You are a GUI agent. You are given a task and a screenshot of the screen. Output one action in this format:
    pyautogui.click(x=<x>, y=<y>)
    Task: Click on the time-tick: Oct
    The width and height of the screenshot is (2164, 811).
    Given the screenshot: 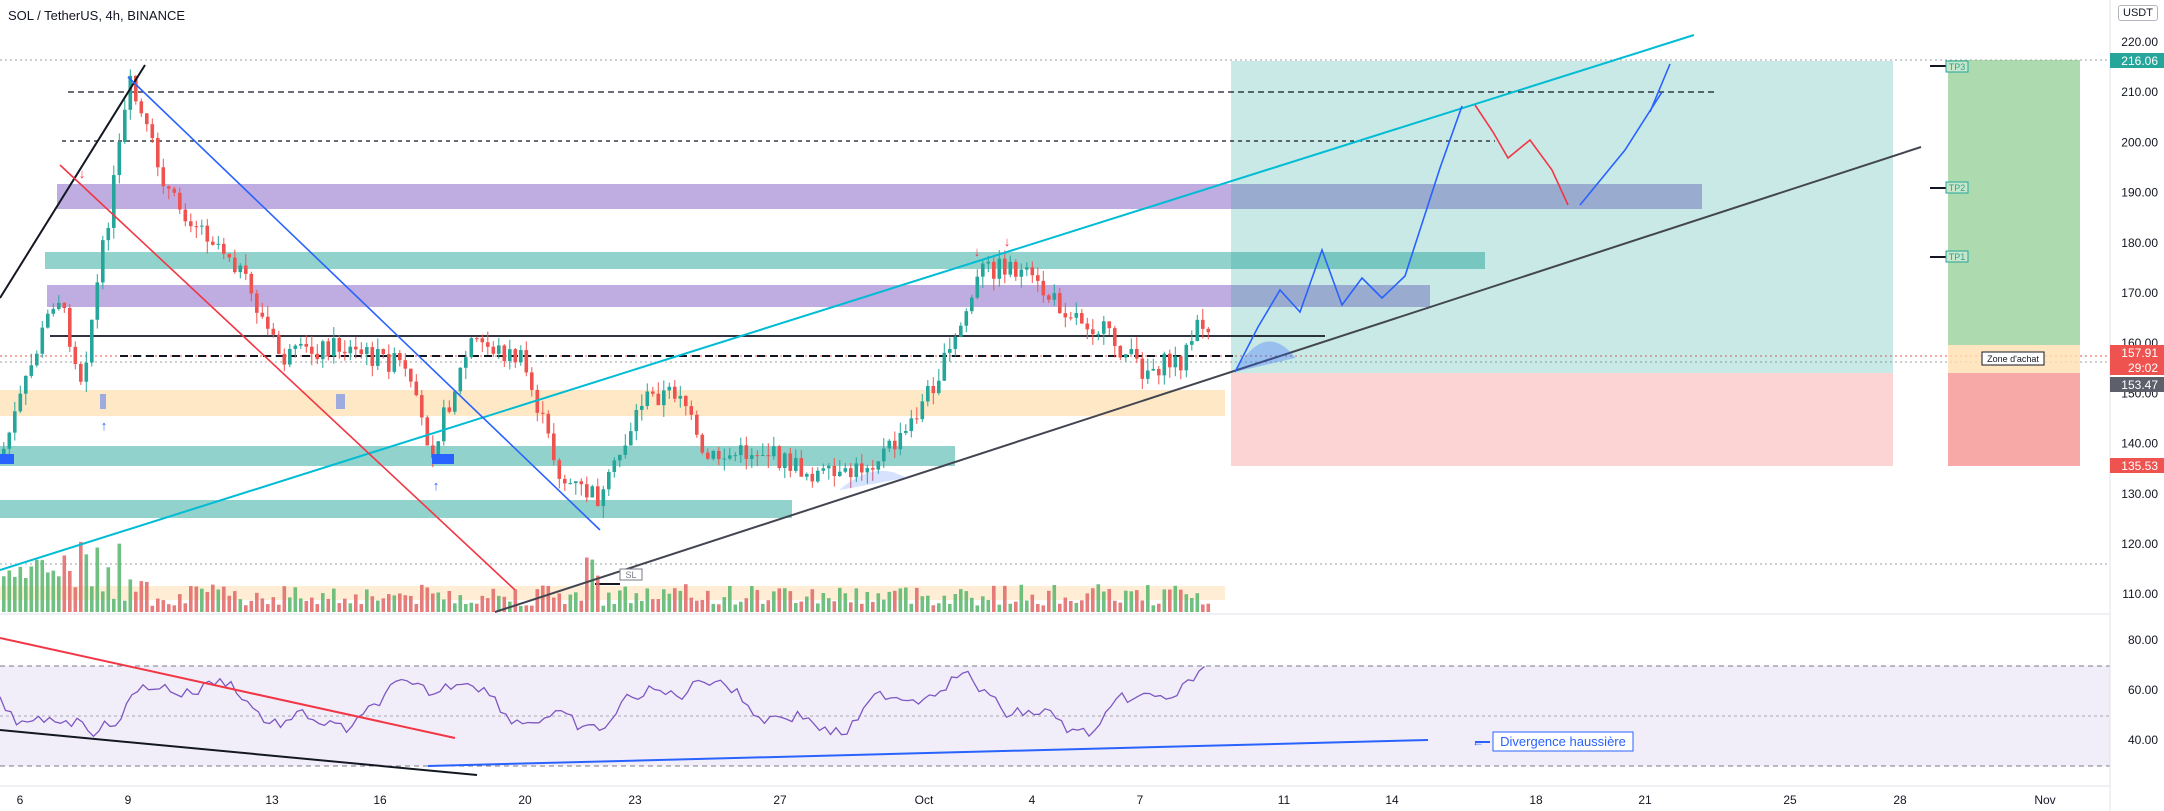 What is the action you would take?
    pyautogui.click(x=924, y=800)
    